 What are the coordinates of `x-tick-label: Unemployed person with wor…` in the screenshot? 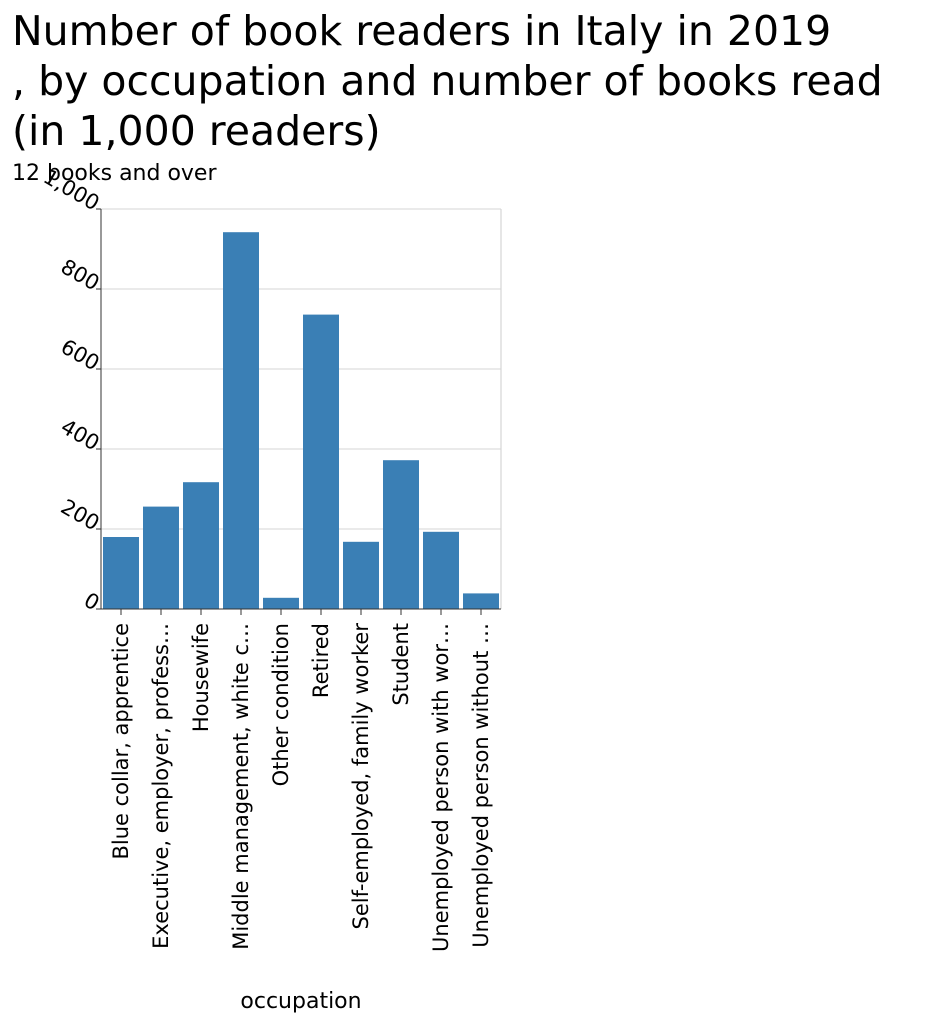 It's located at (441, 787).